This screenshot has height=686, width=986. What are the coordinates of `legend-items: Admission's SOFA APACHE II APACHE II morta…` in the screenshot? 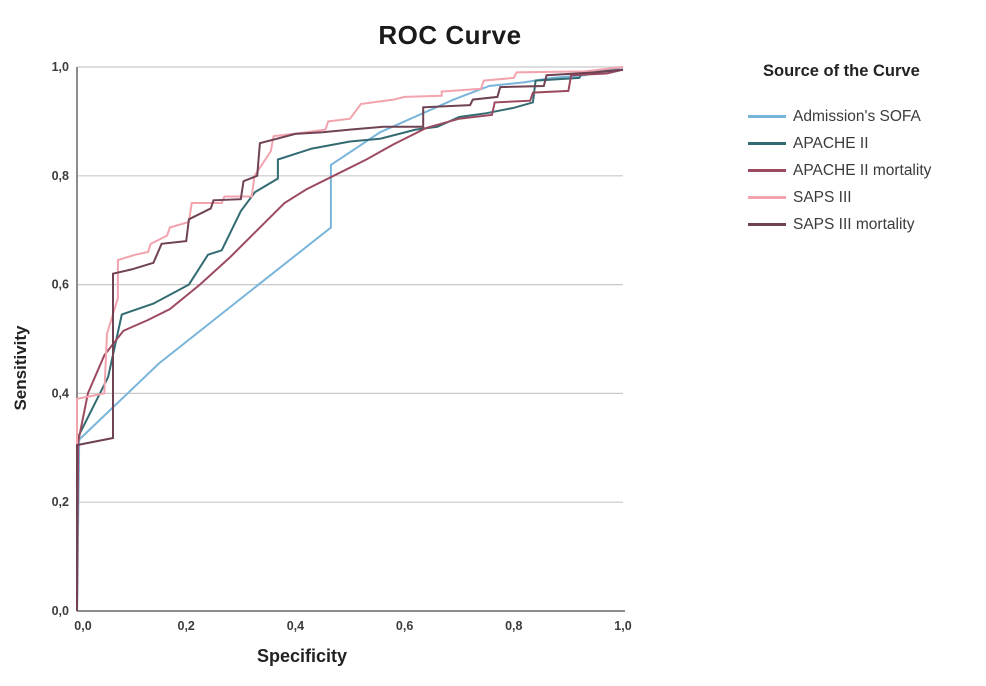 It's located at (866, 170).